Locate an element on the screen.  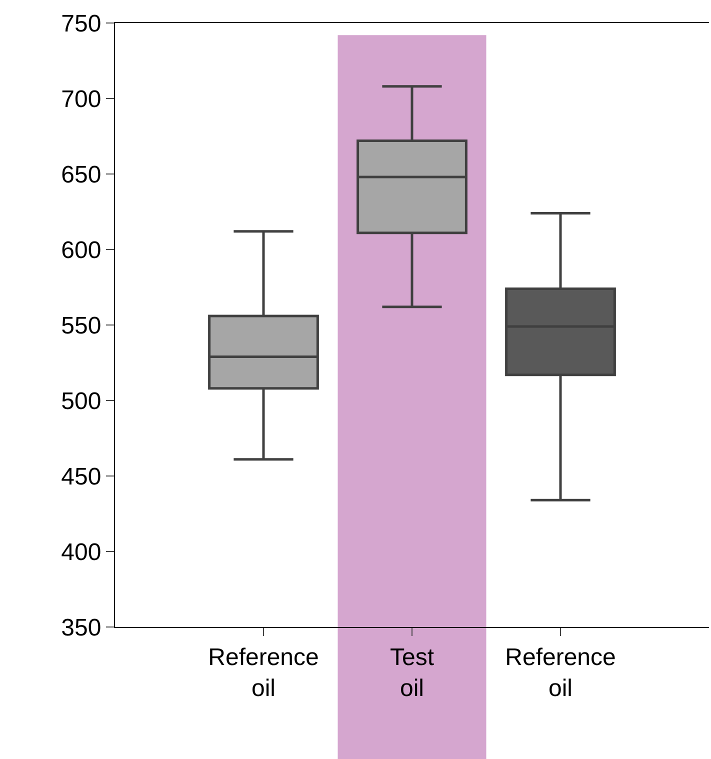
y-tick-label: 450 is located at coordinates (81, 476).